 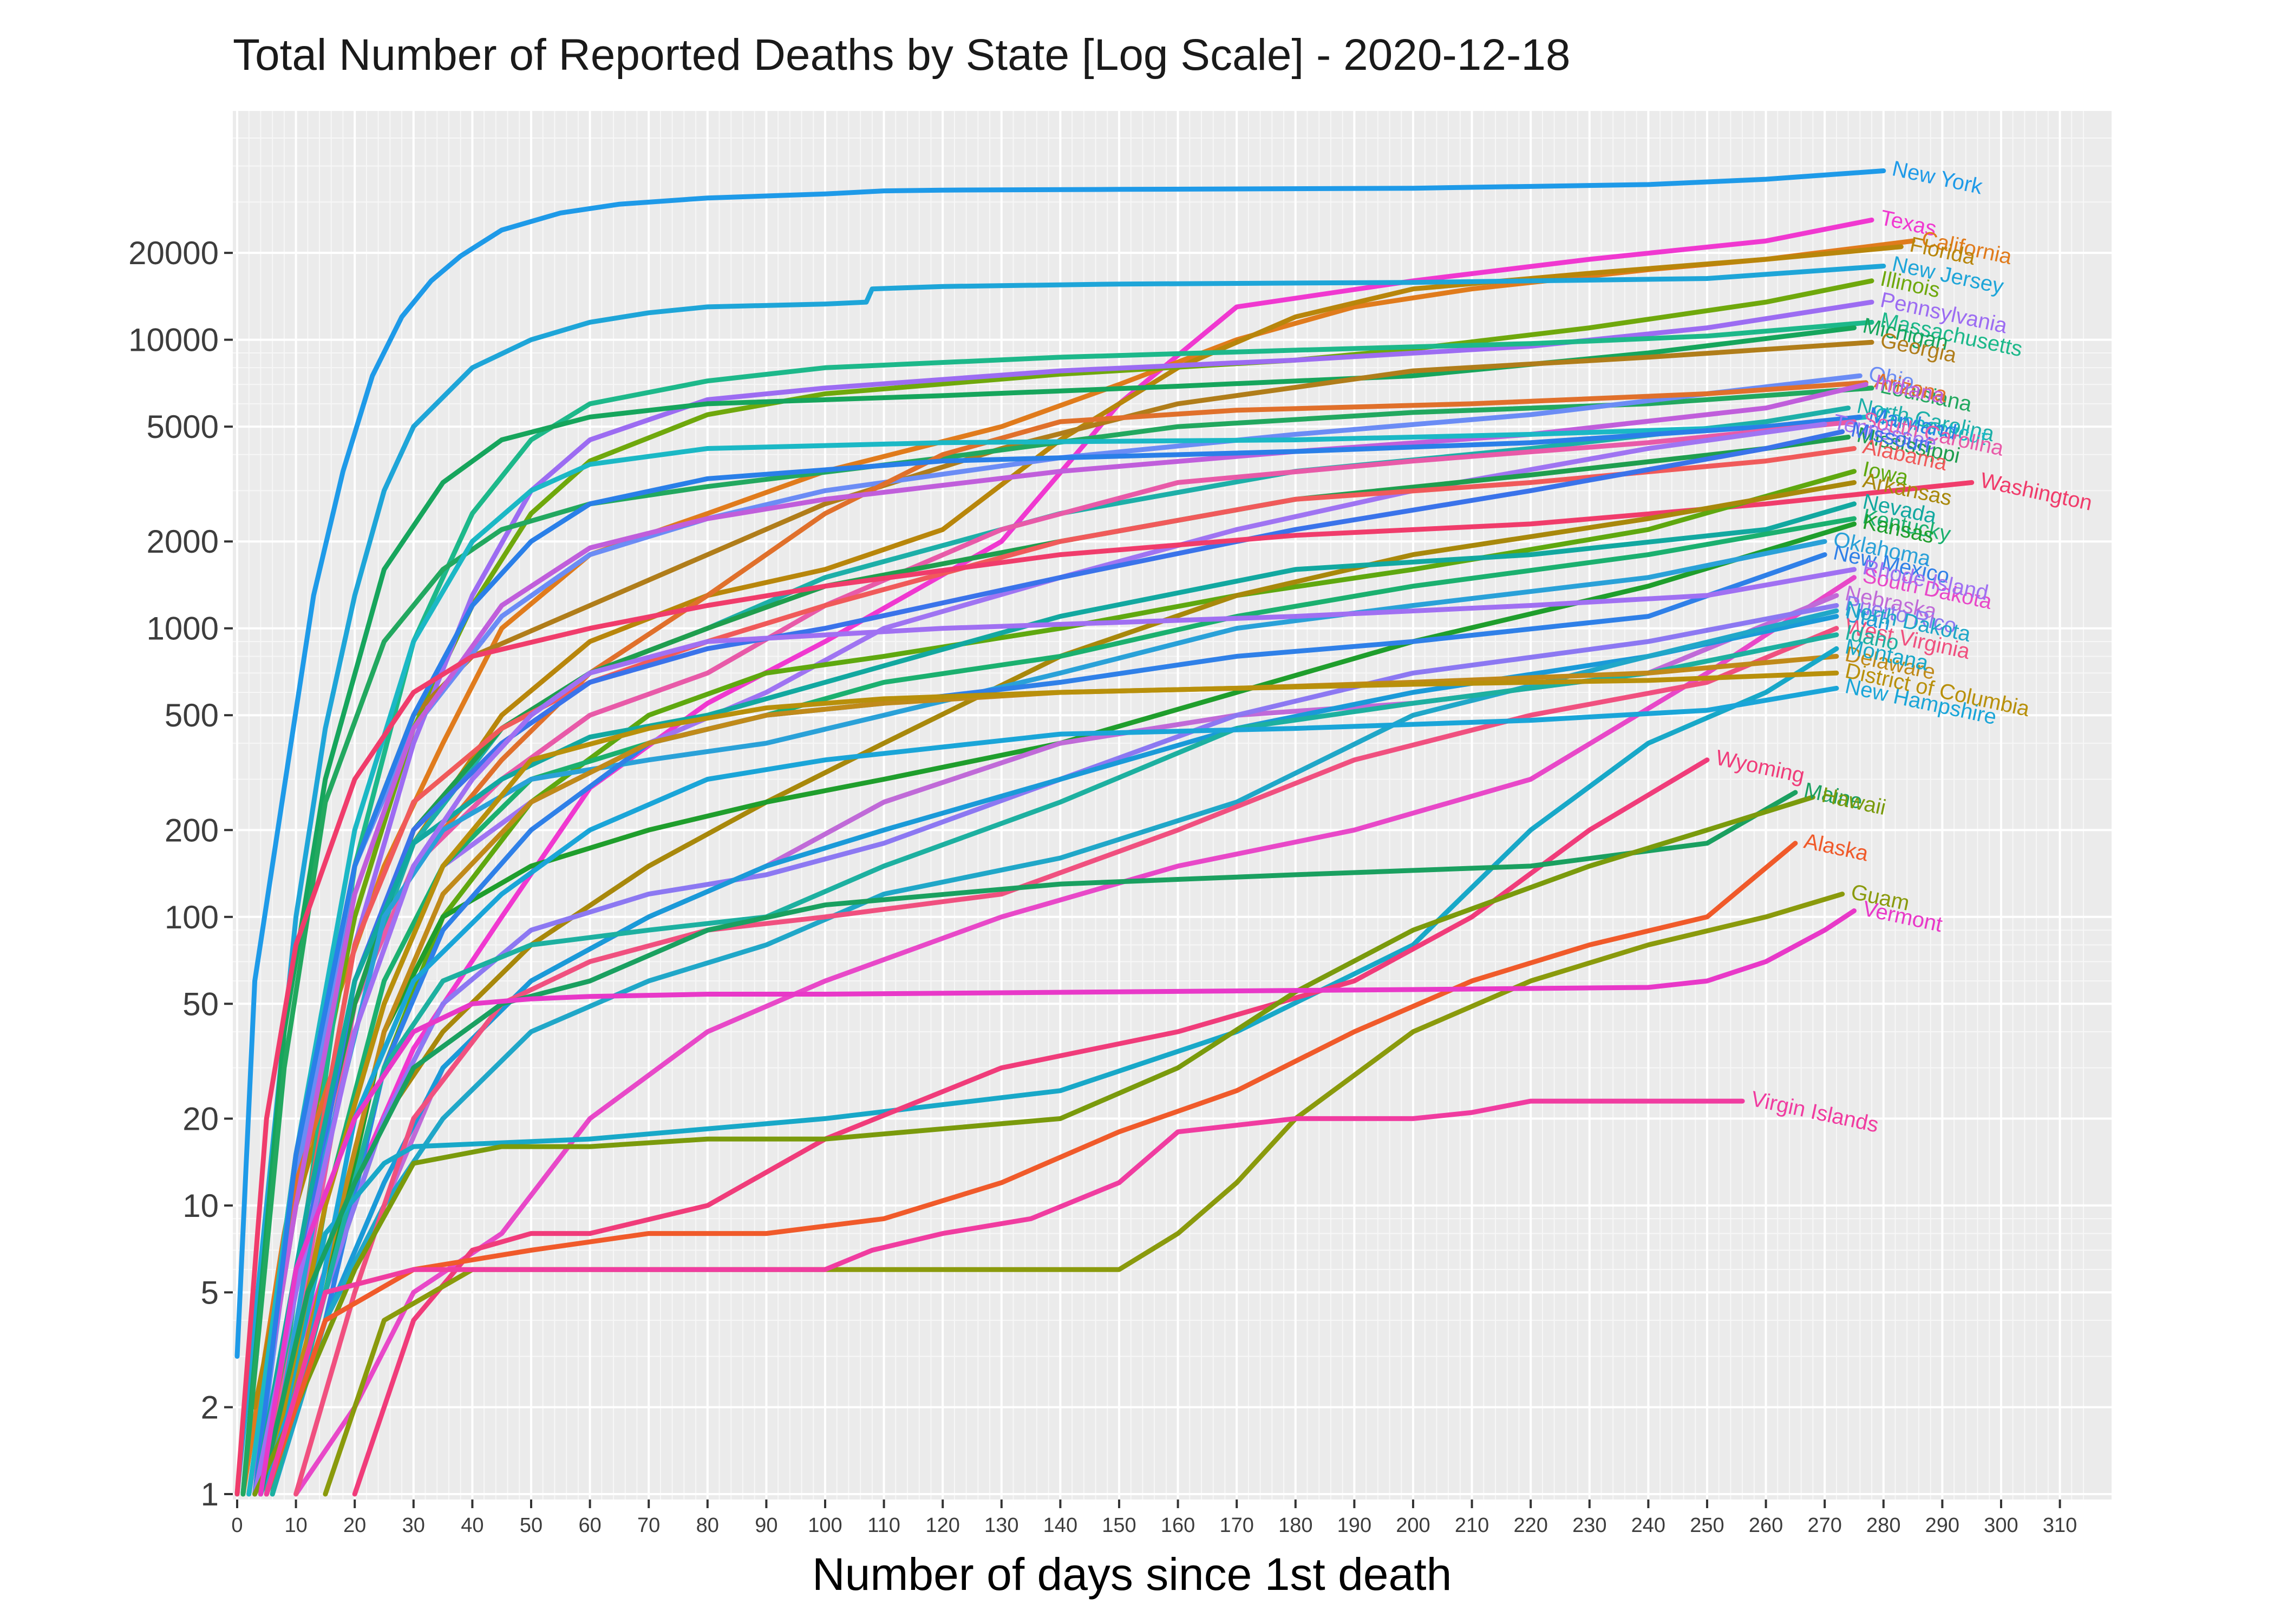 I want to click on x-tick-label: 20, so click(x=355, y=1526).